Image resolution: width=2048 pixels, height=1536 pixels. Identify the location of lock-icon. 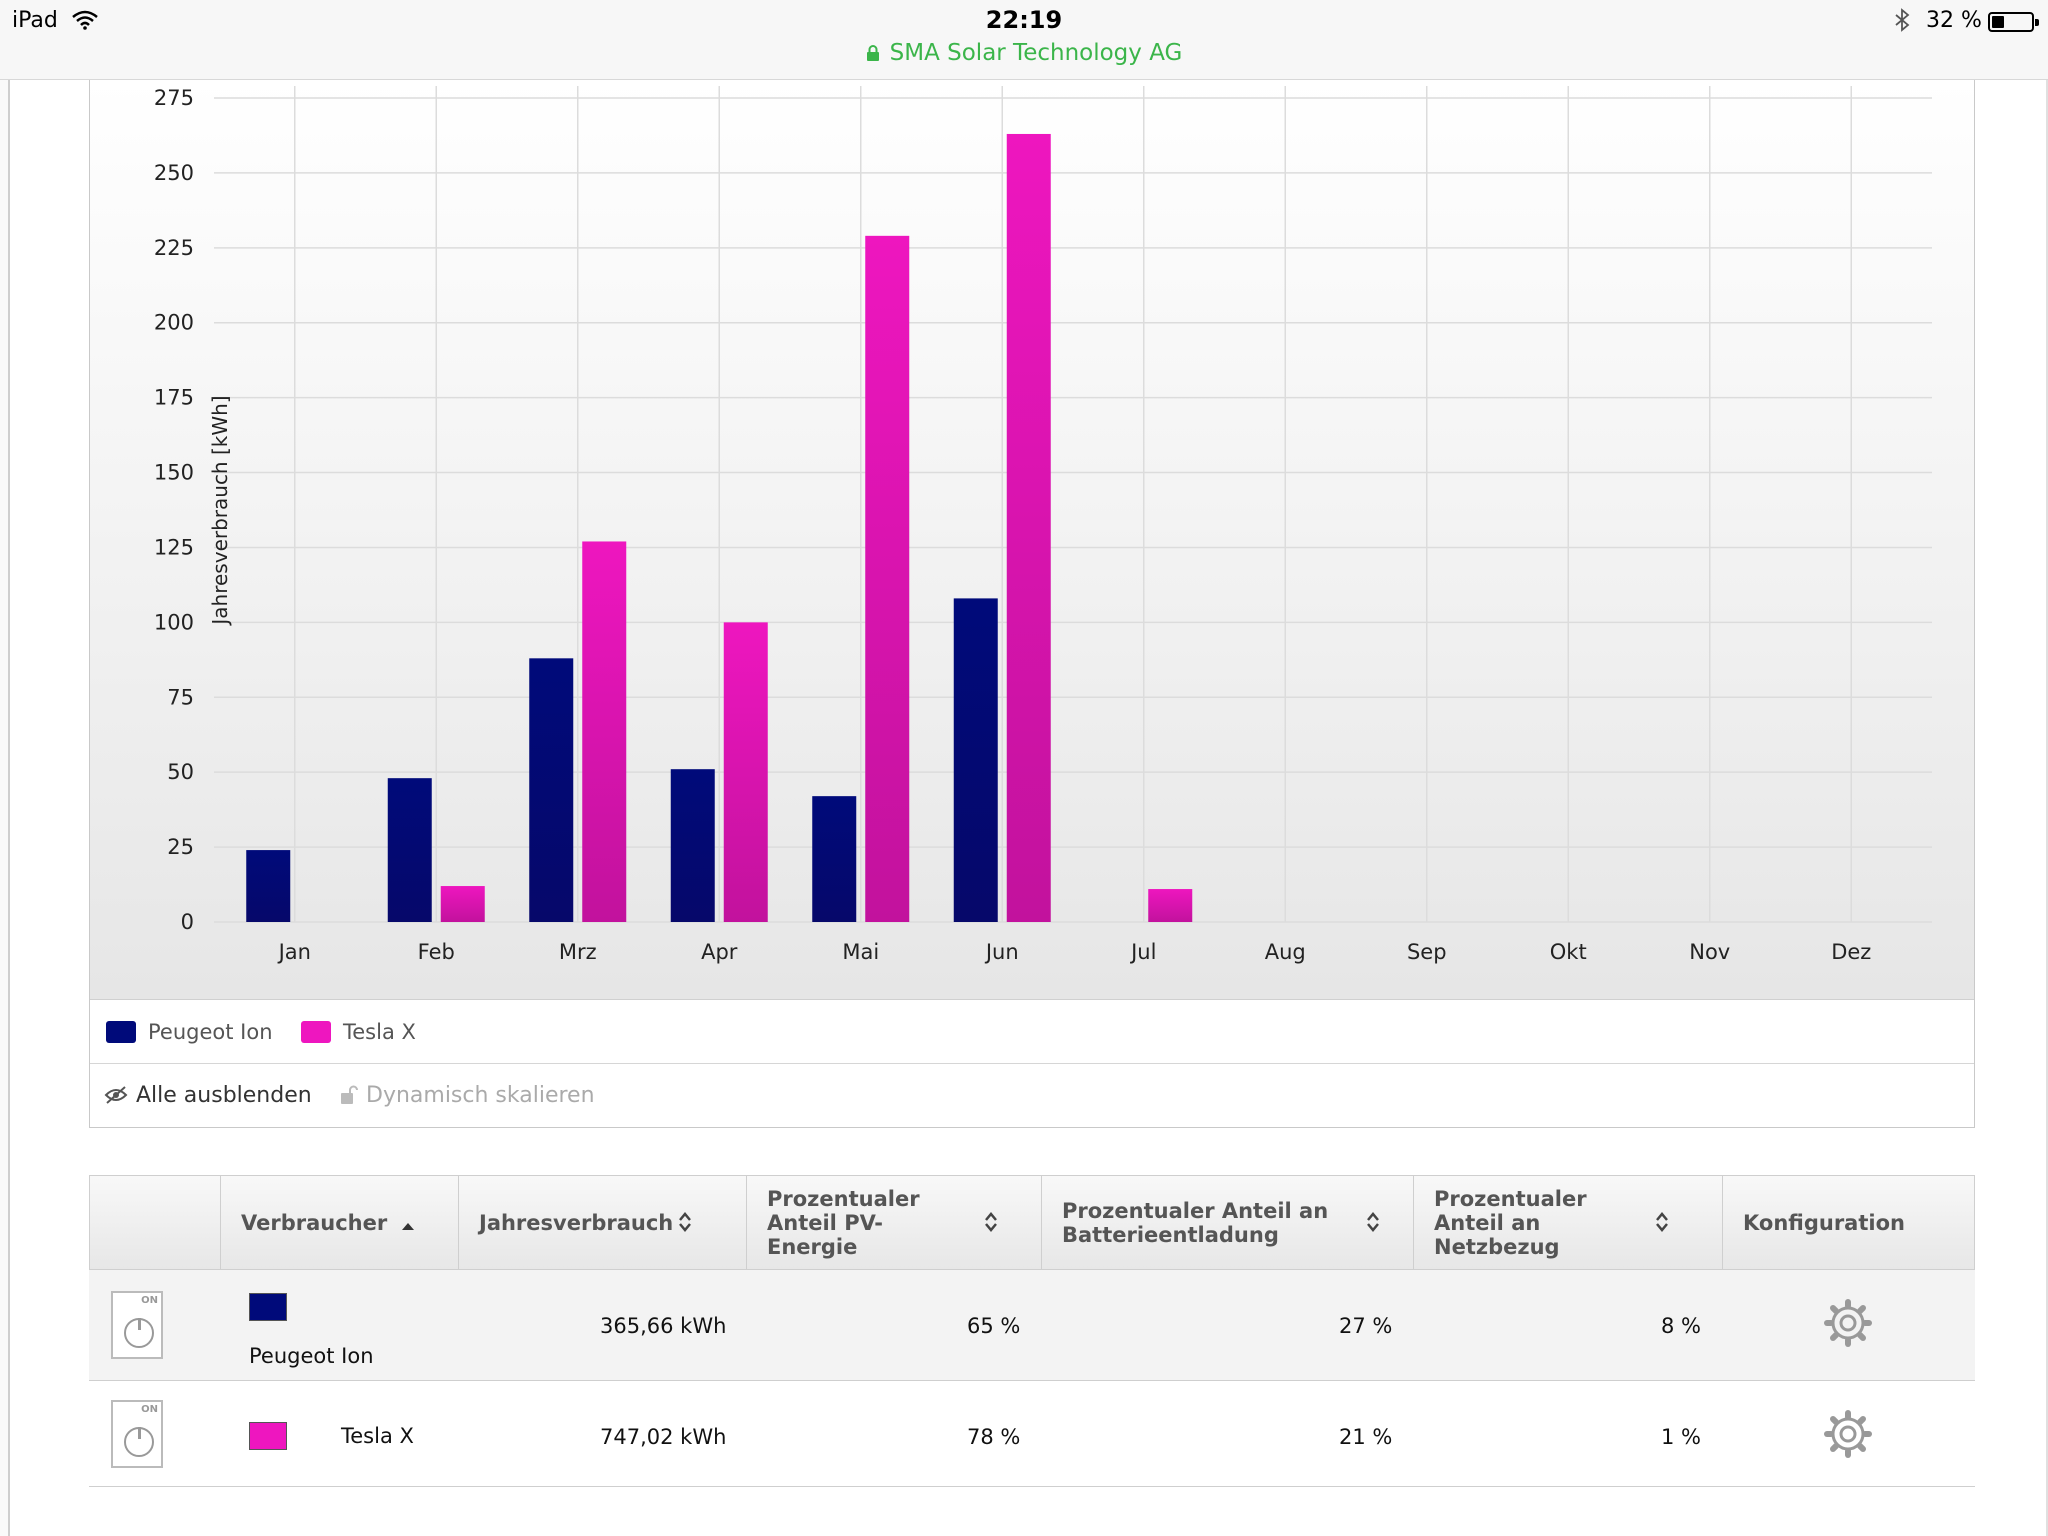
(872, 53).